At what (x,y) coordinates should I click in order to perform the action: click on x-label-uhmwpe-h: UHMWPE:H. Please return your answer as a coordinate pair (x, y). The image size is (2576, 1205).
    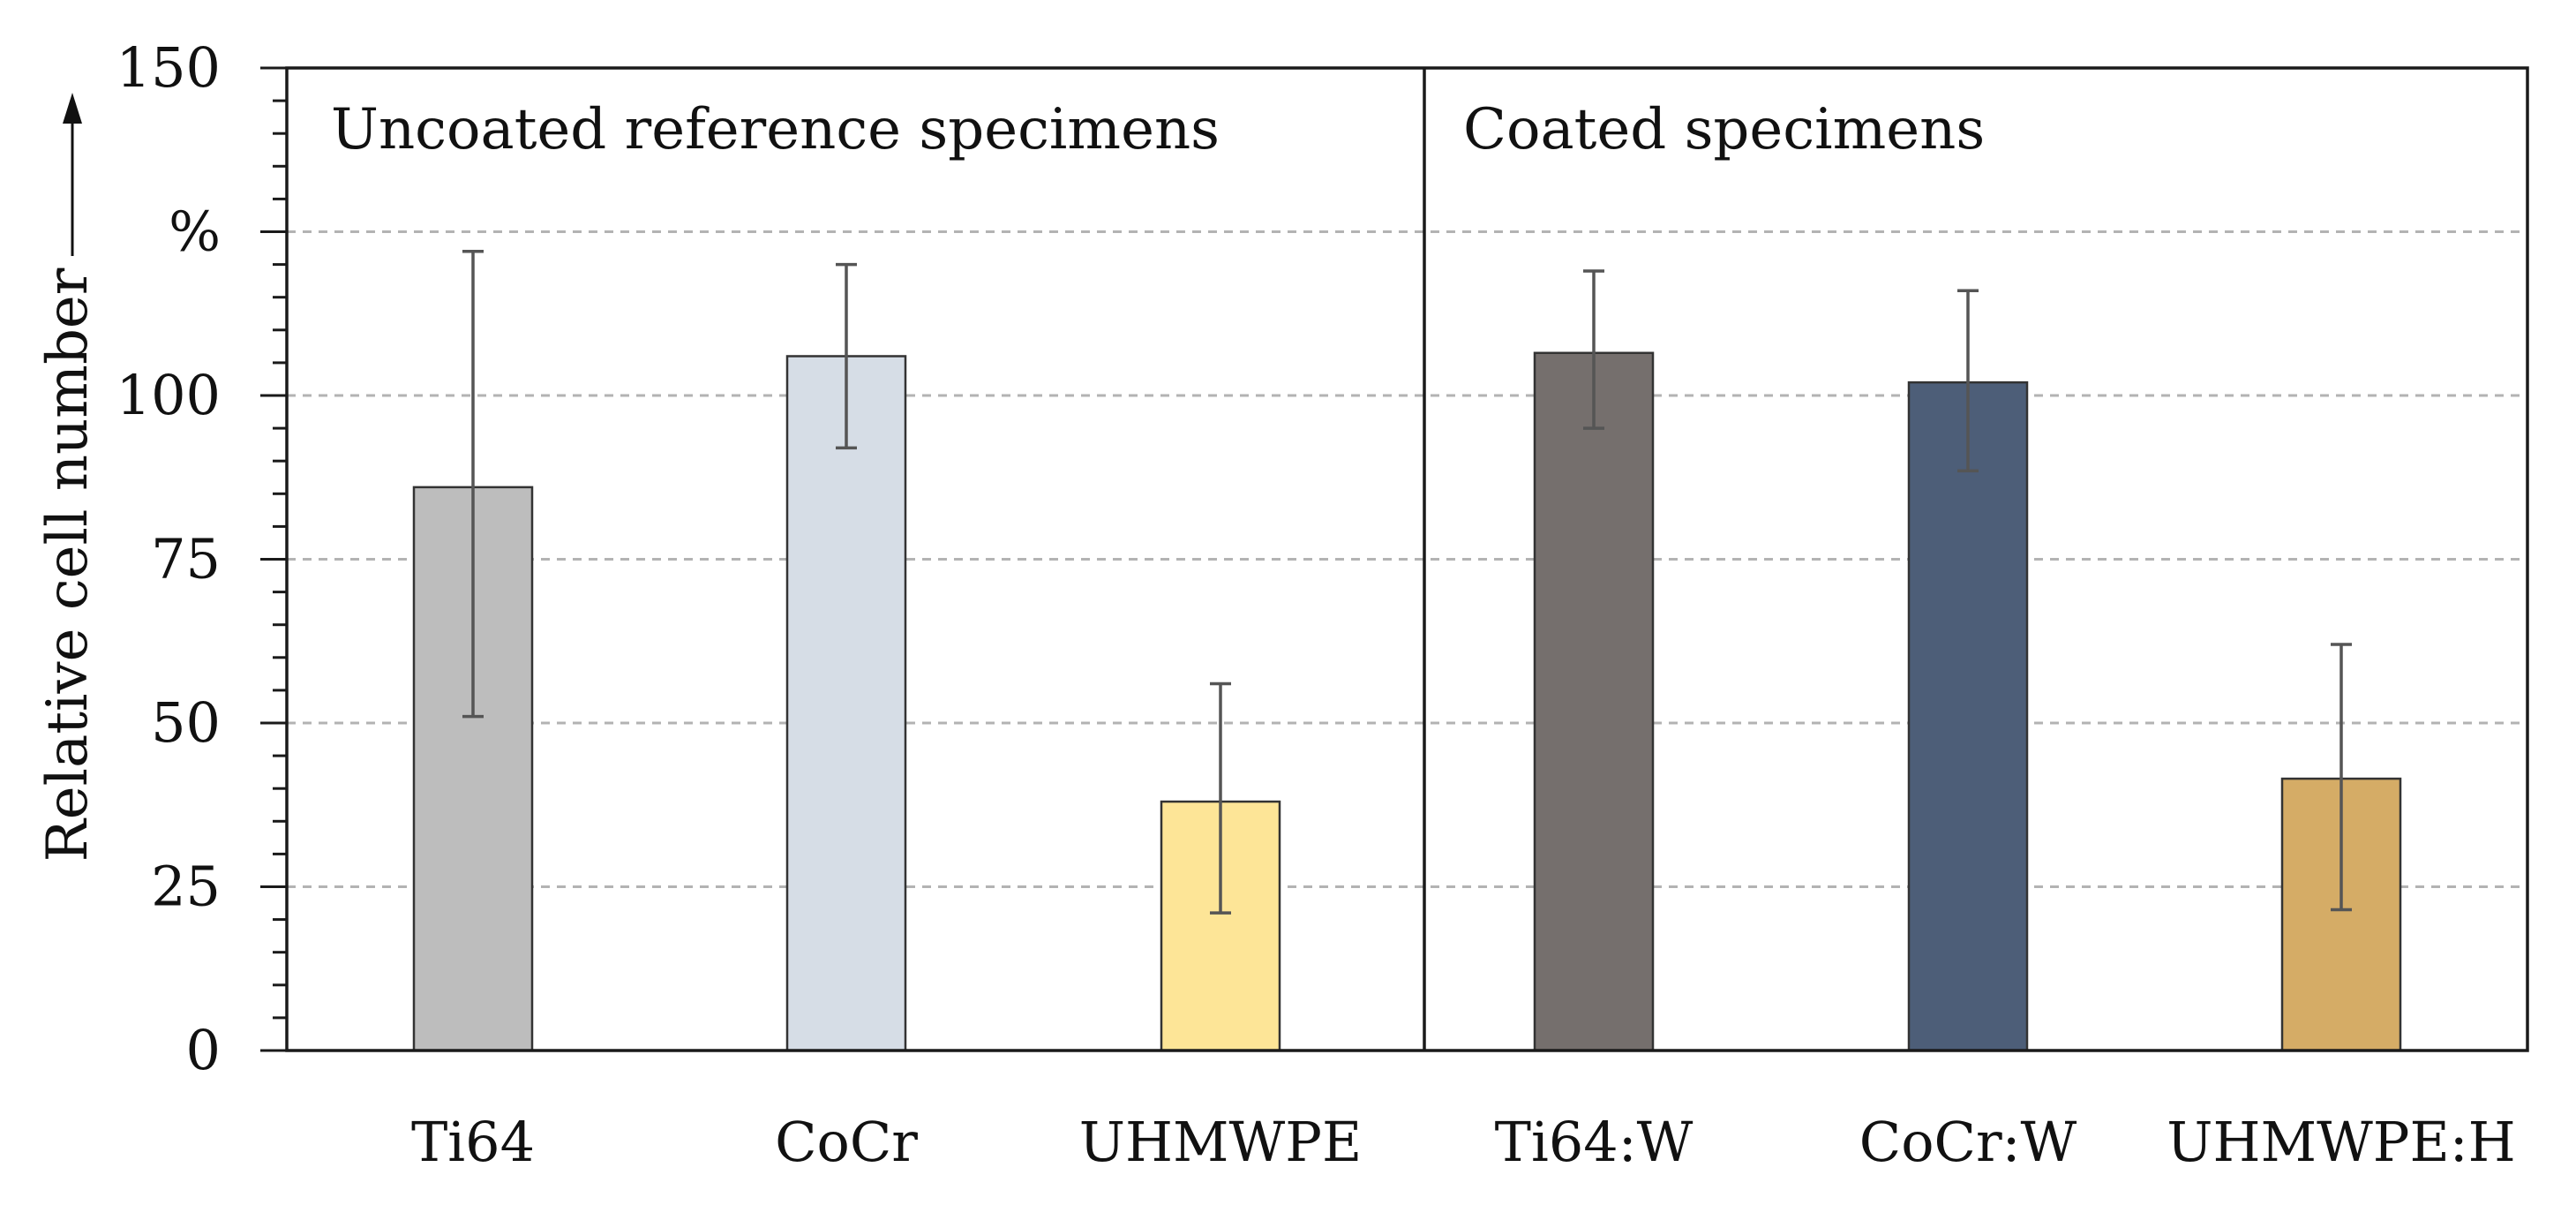
    Looking at the image, I should click on (2341, 1142).